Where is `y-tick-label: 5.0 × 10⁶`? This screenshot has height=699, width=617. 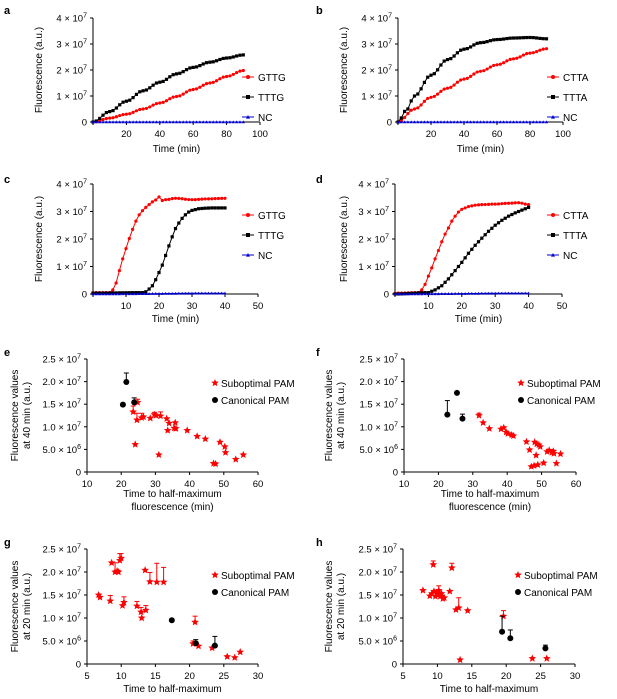
y-tick-label: 5.0 × 10⁶ is located at coordinates (61, 642).